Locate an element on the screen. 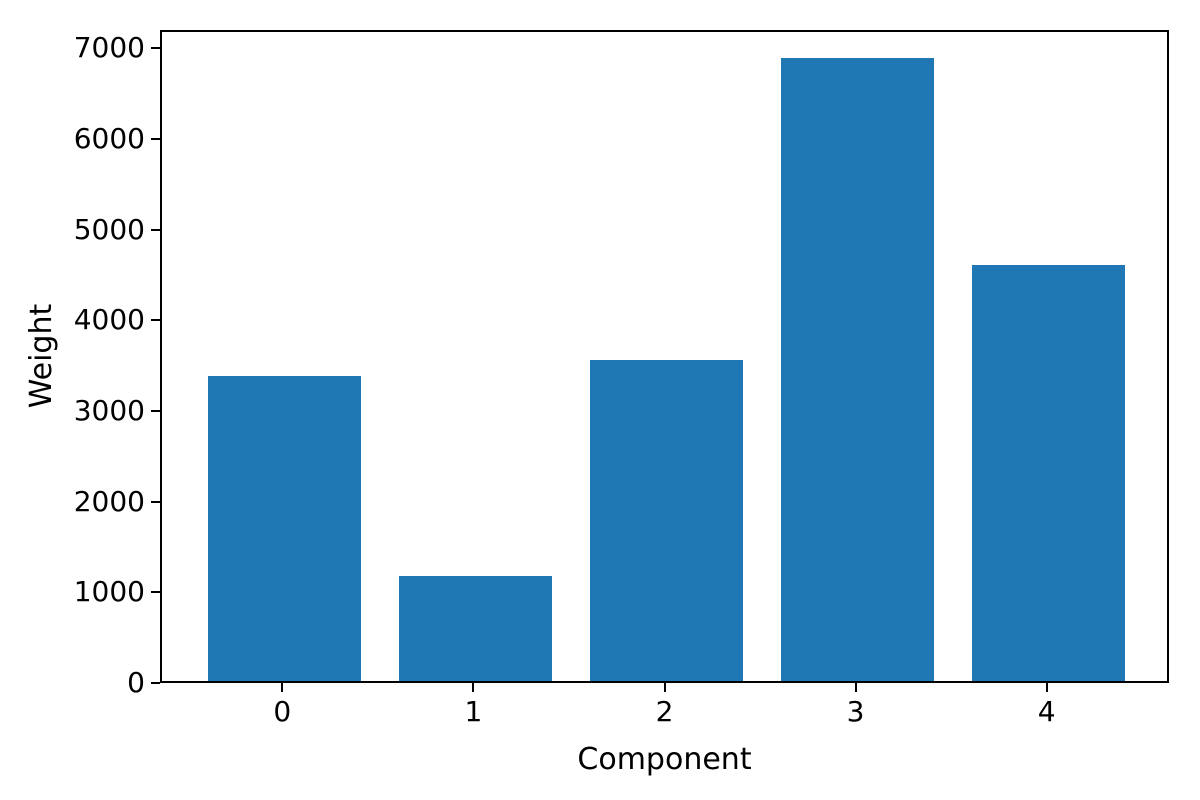 The image size is (1200, 800). x-tick-label-3: 3 is located at coordinates (855, 711).